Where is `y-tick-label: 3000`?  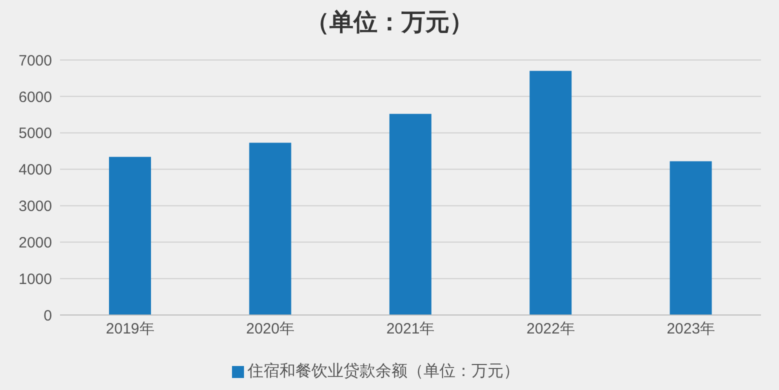
y-tick-label: 3000 is located at coordinates (35, 207).